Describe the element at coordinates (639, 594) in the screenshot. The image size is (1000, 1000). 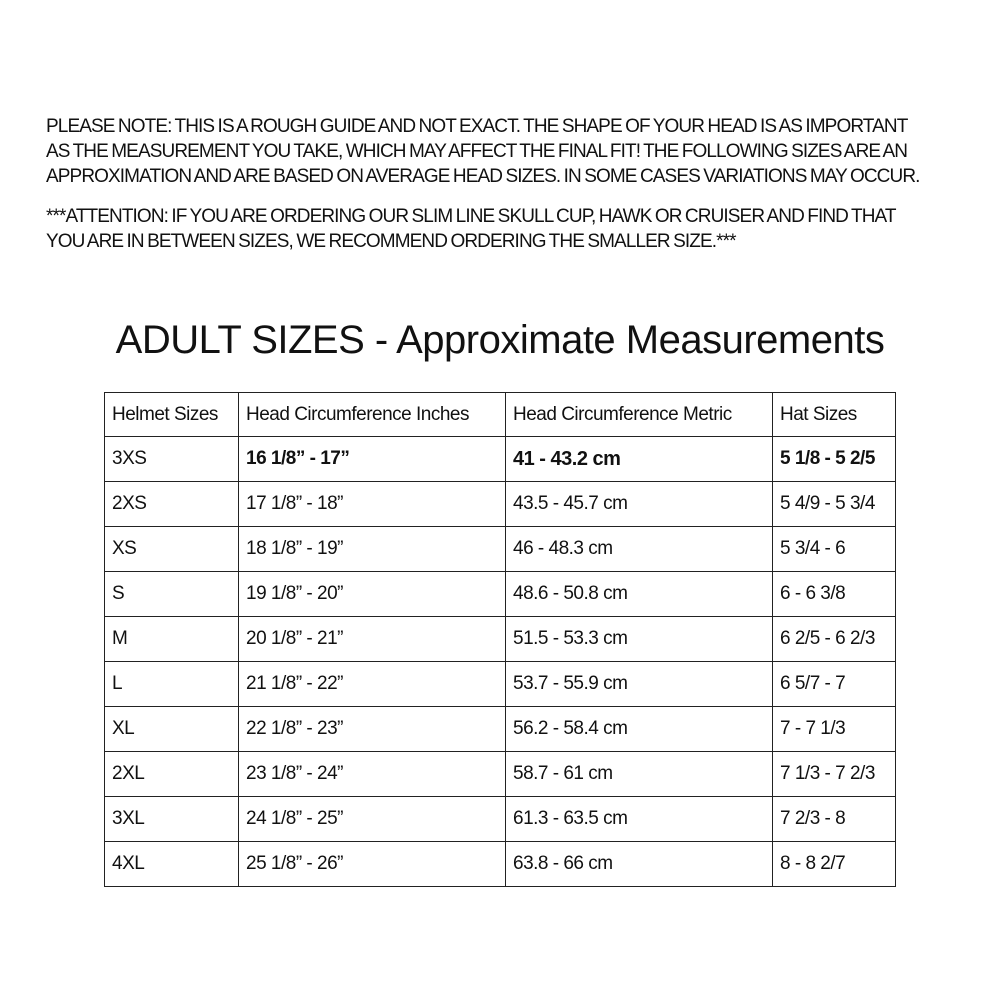
I see `metric-cell: 48.6 - 50.8 cm` at that location.